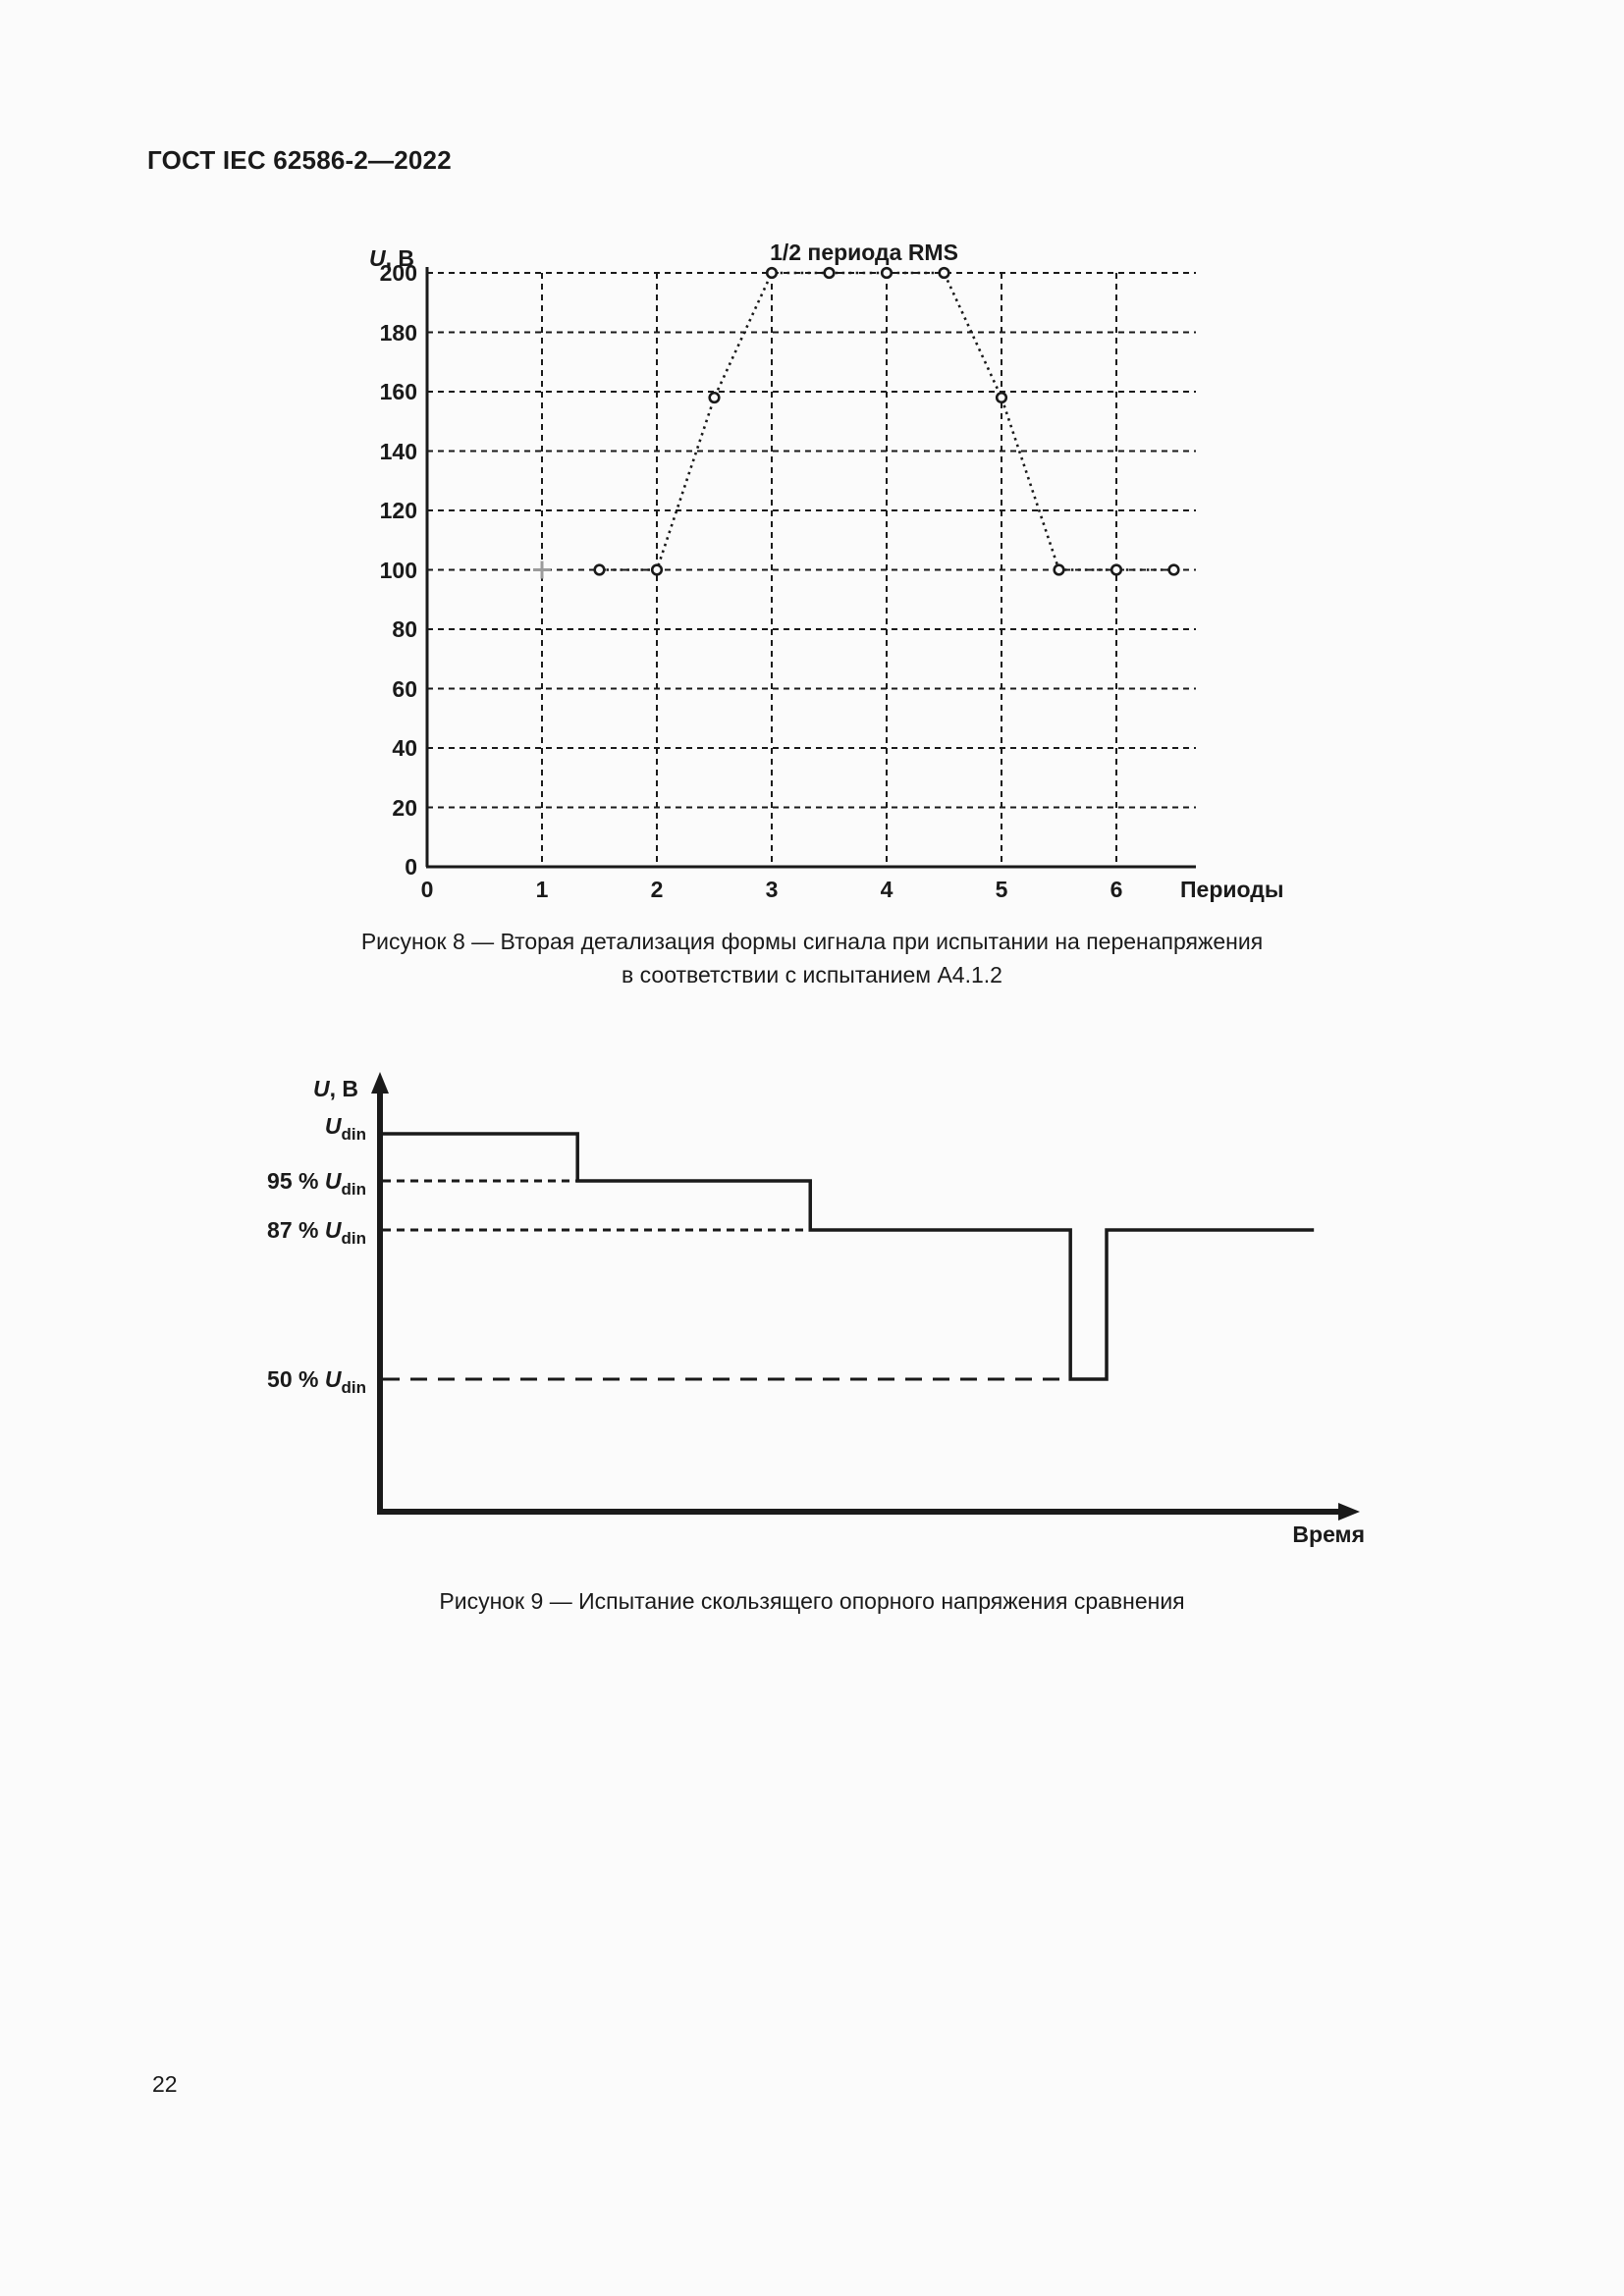  I want to click on figure8-y-tick-label: 80, so click(404, 629).